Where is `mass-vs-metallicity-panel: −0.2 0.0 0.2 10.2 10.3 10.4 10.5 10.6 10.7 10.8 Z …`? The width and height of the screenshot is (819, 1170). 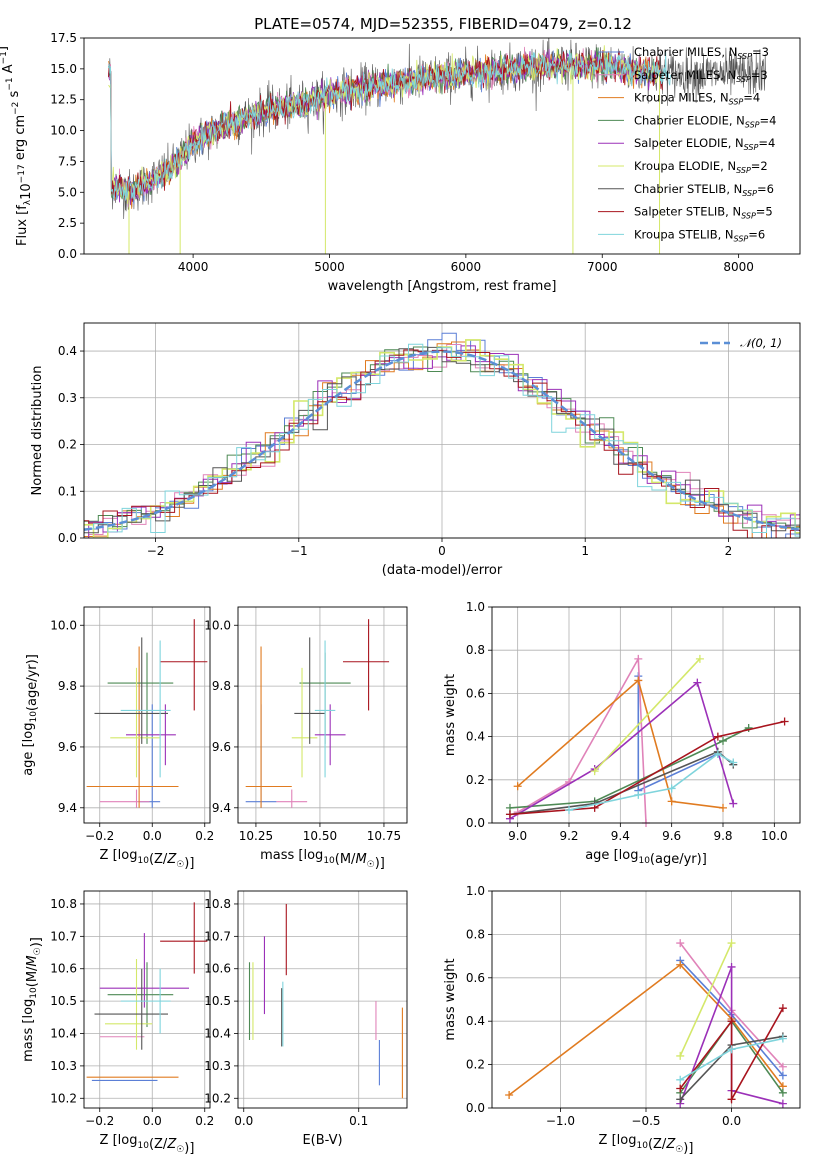
mass-vs-metallicity-panel: −0.2 0.0 0.2 10.2 10.3 10.4 10.5 10.6 10.7 10.8 Z … is located at coordinates (117, 1023).